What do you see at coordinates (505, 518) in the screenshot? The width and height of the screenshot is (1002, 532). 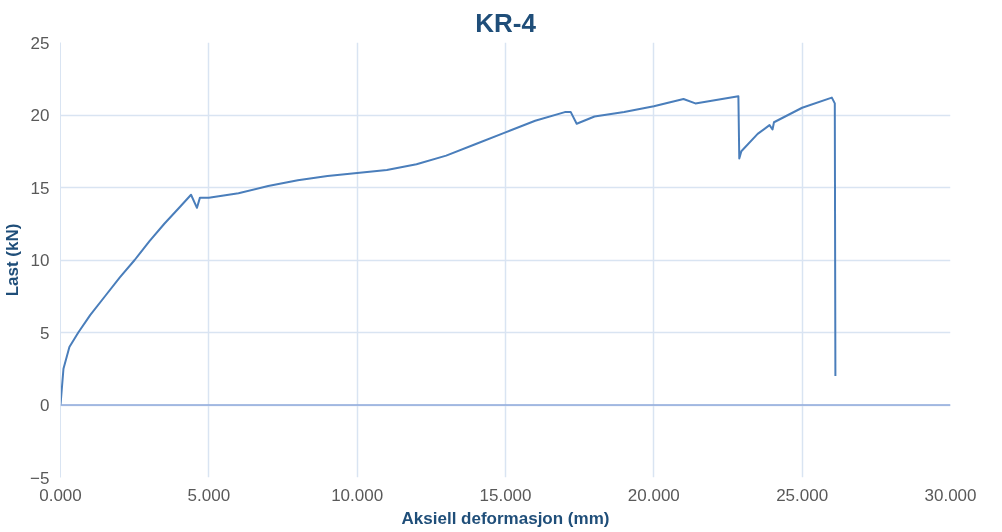 I see `x-axis-title: Aksiell deformasjon (mm)` at bounding box center [505, 518].